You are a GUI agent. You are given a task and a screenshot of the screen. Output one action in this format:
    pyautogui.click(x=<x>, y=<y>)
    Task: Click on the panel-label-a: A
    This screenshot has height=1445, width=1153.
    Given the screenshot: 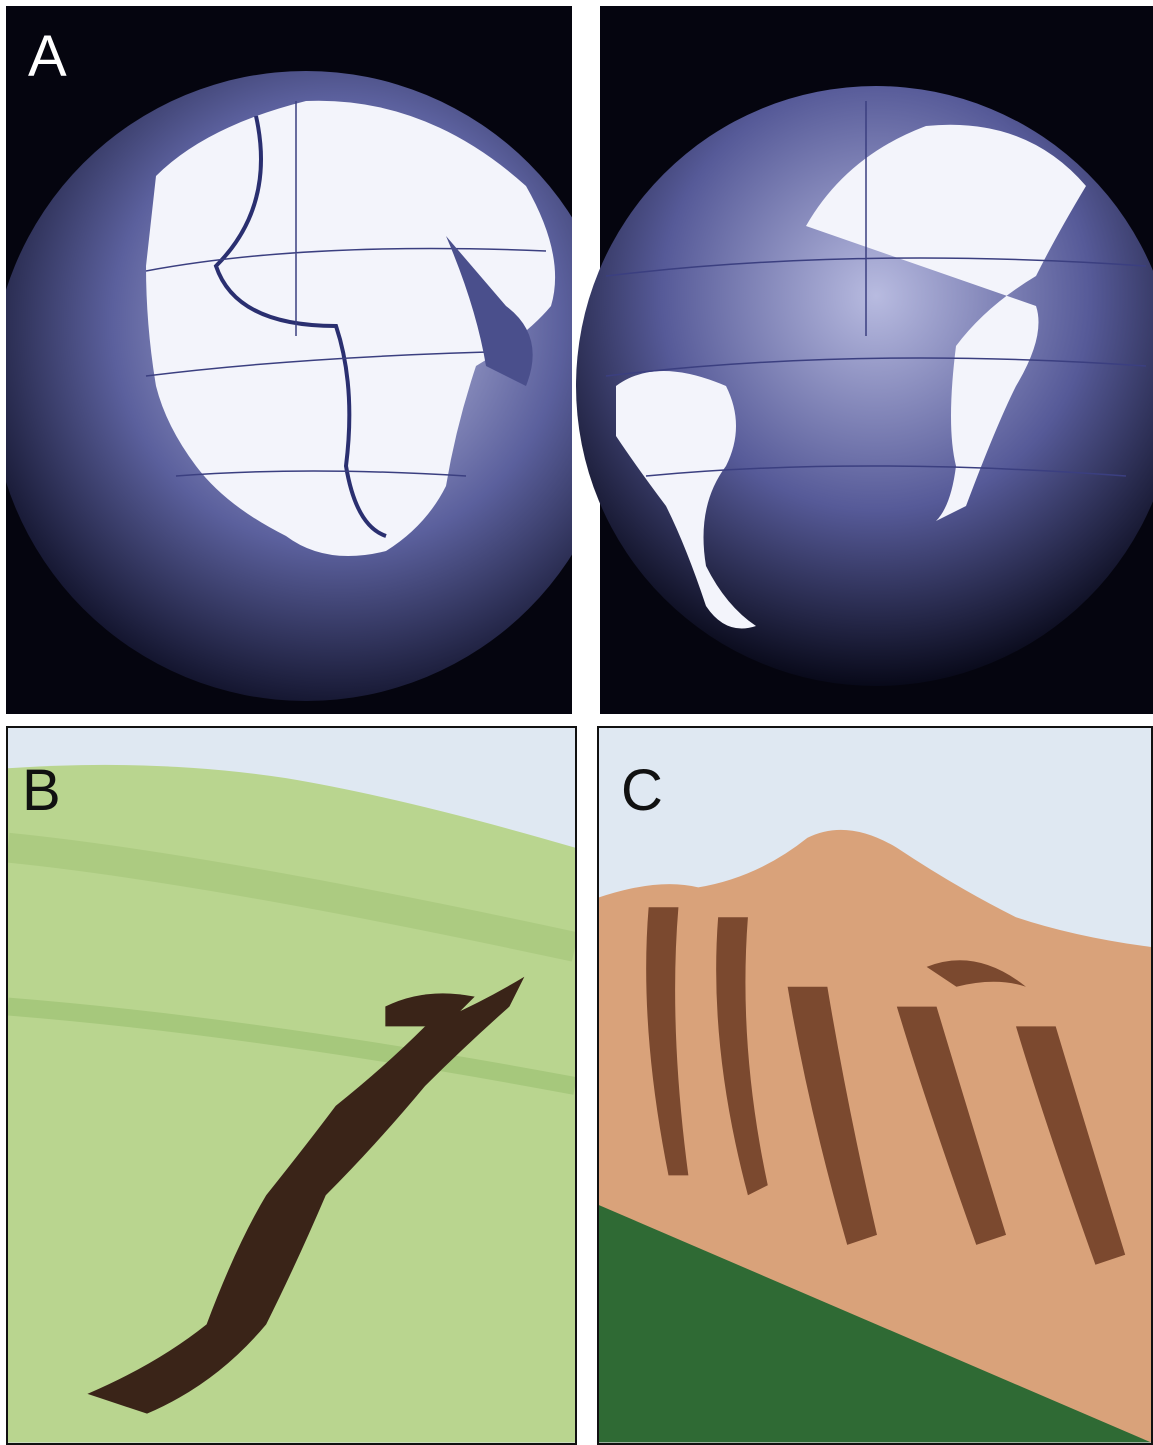 What is the action you would take?
    pyautogui.click(x=47, y=56)
    